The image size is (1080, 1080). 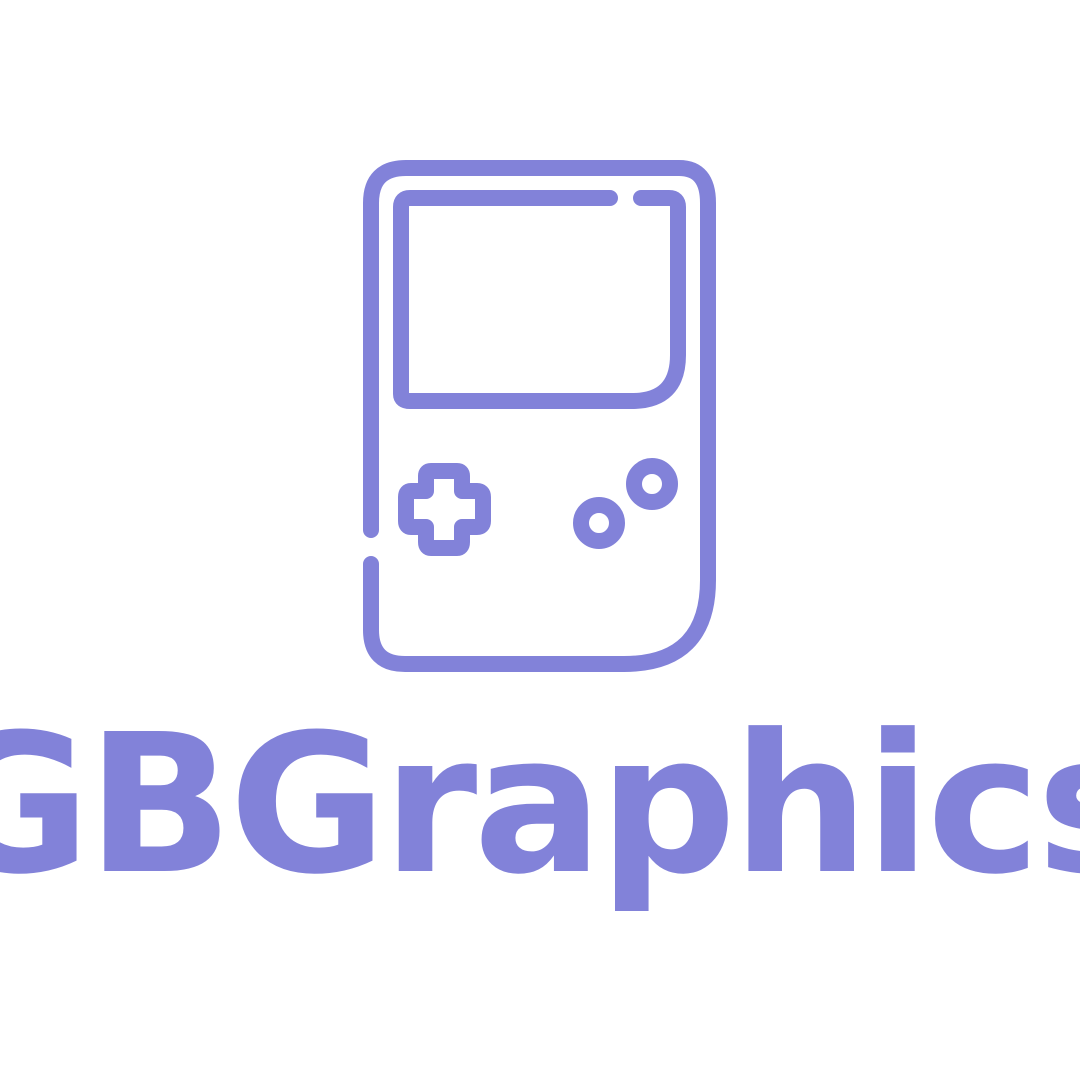 What do you see at coordinates (599, 523) in the screenshot?
I see `b-button-icon` at bounding box center [599, 523].